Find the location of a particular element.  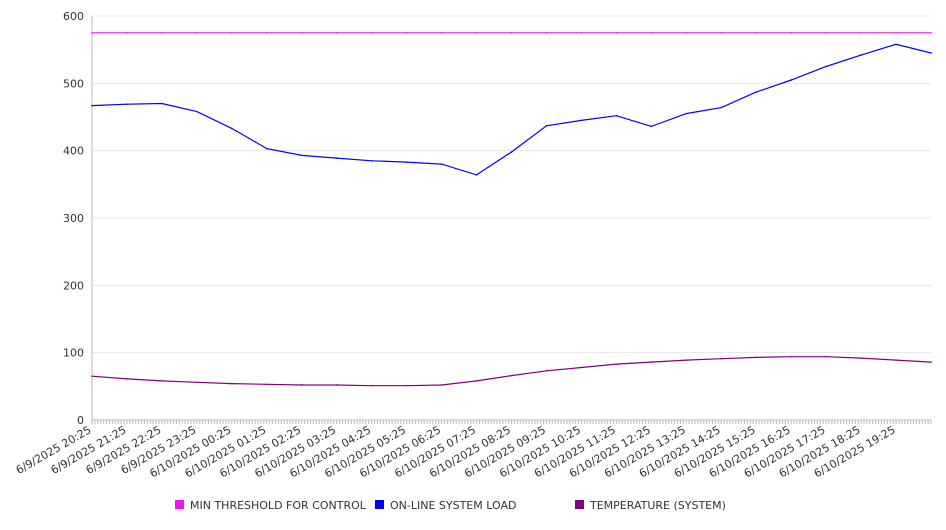

y-tick-label: 200 is located at coordinates (73, 285).